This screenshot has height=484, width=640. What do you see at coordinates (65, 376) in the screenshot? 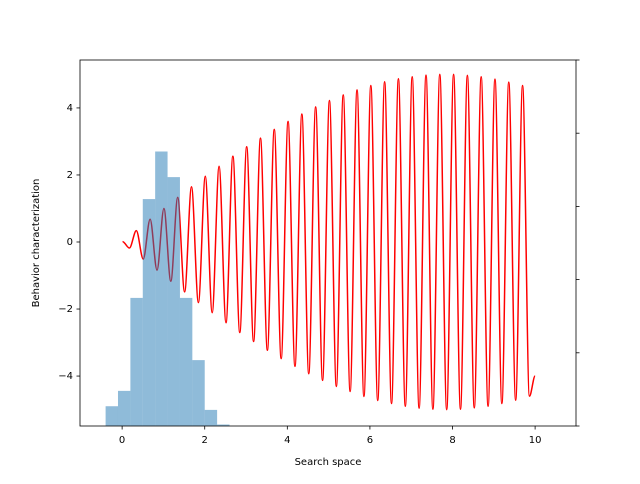
I see `y-tick-label: −4` at bounding box center [65, 376].